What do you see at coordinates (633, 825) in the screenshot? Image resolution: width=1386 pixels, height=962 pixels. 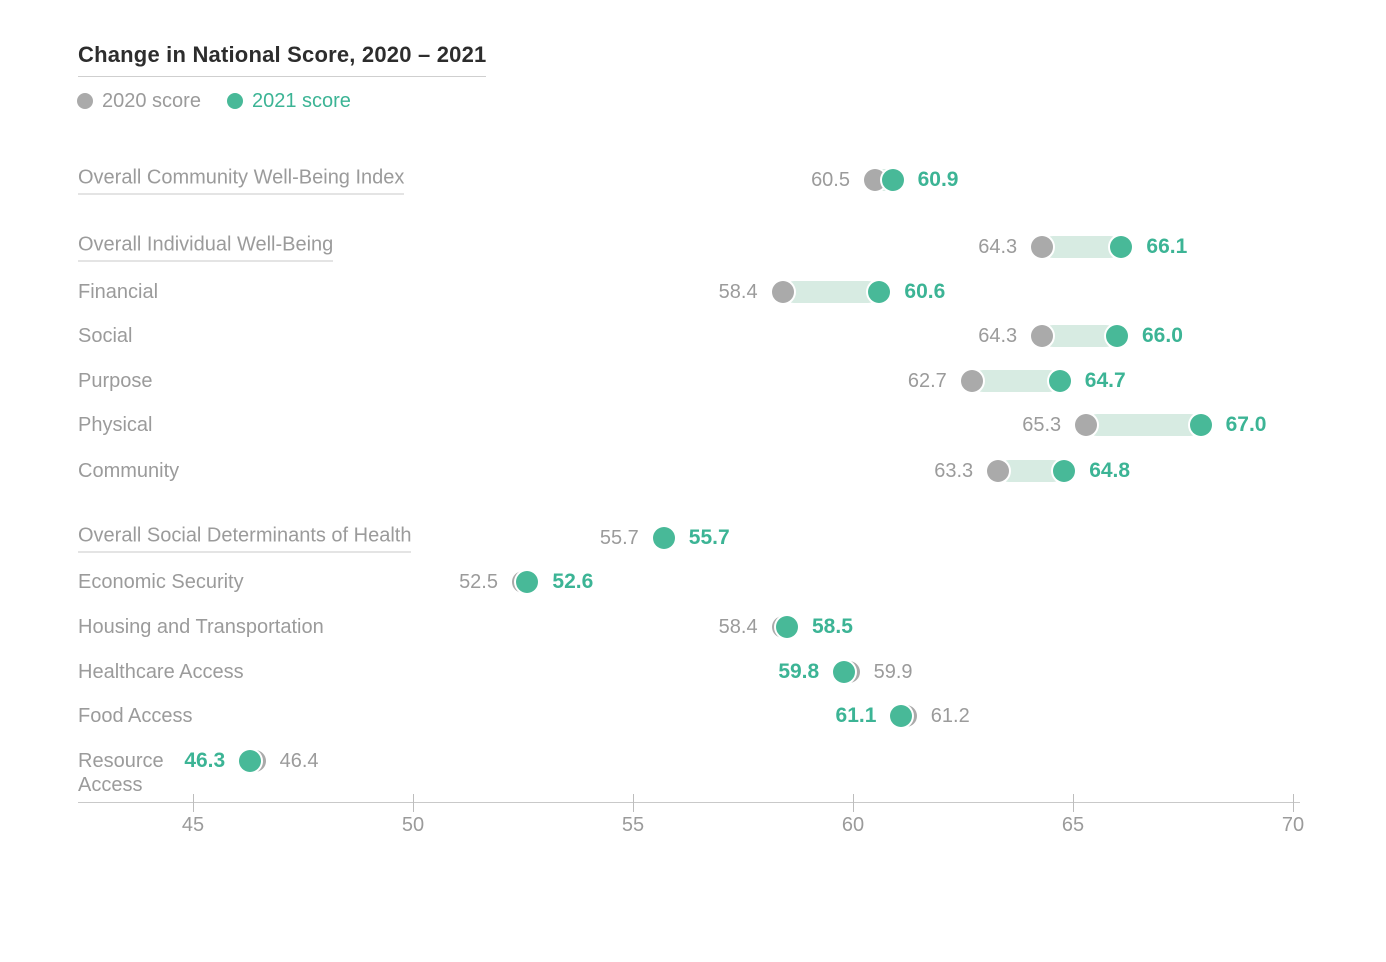 I see `x-axis-tick-label-55: 55` at bounding box center [633, 825].